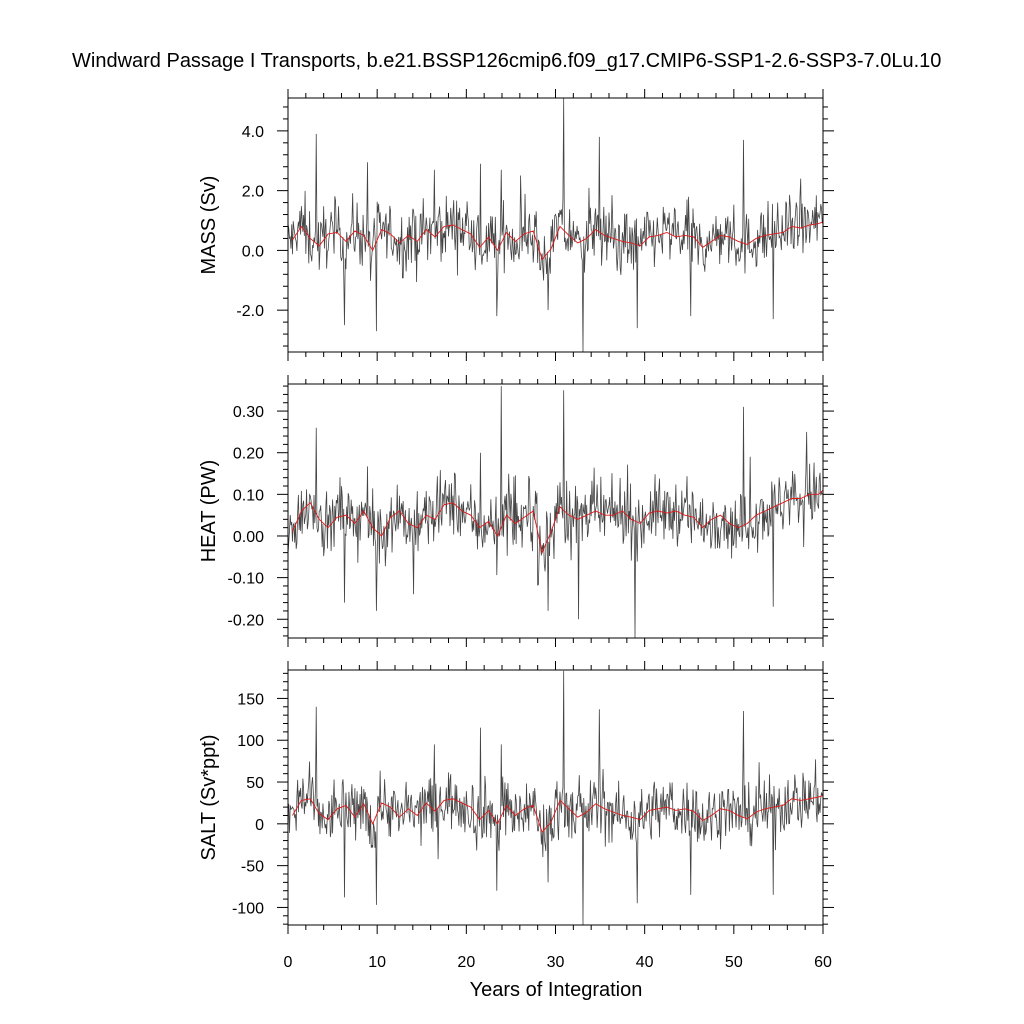 This screenshot has width=1024, height=1024. Describe the element at coordinates (246, 620) in the screenshot. I see `heat-y-tick-label: -0.20` at that location.